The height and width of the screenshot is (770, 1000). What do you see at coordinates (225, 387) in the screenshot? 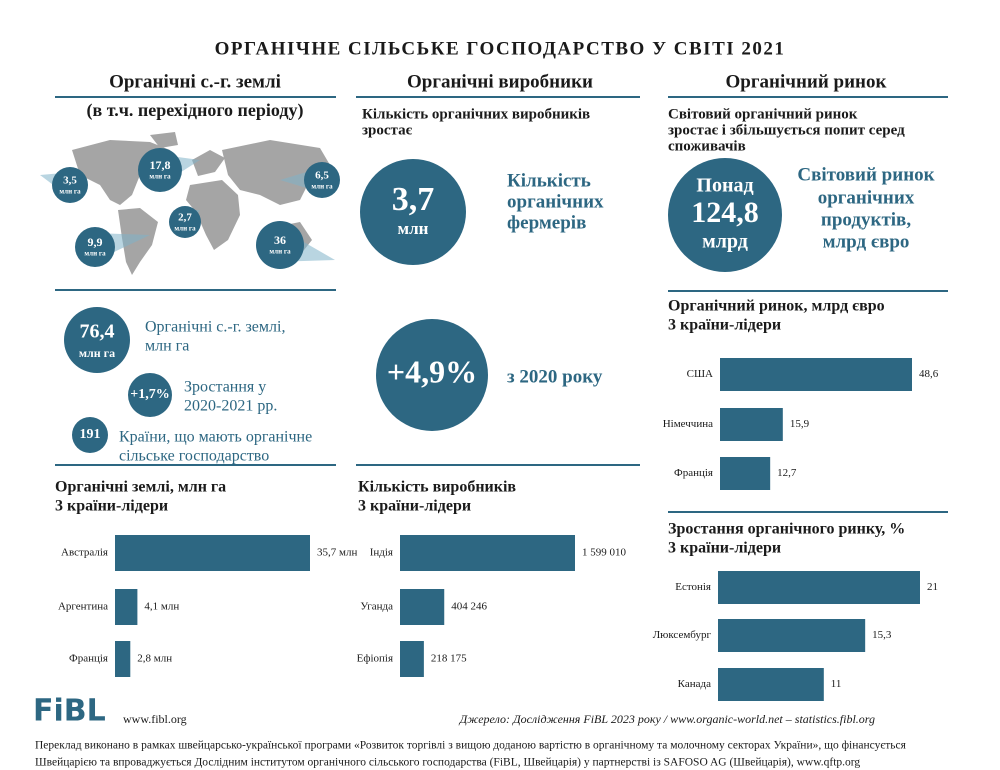
I see `stat-label: Зростання у` at bounding box center [225, 387].